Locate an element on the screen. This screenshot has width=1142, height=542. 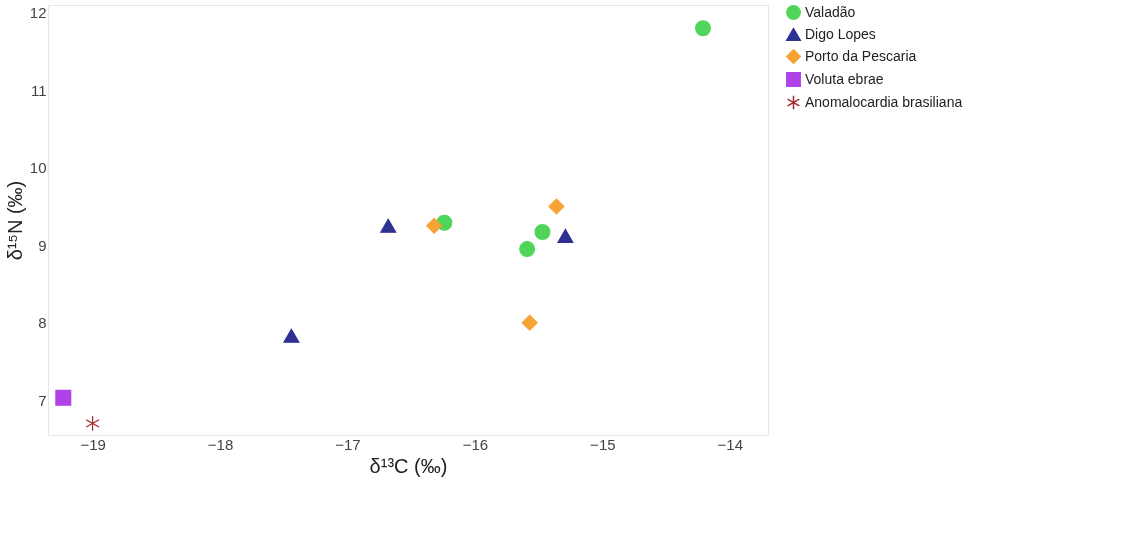
x-tick-label: −18 is located at coordinates (220, 444).